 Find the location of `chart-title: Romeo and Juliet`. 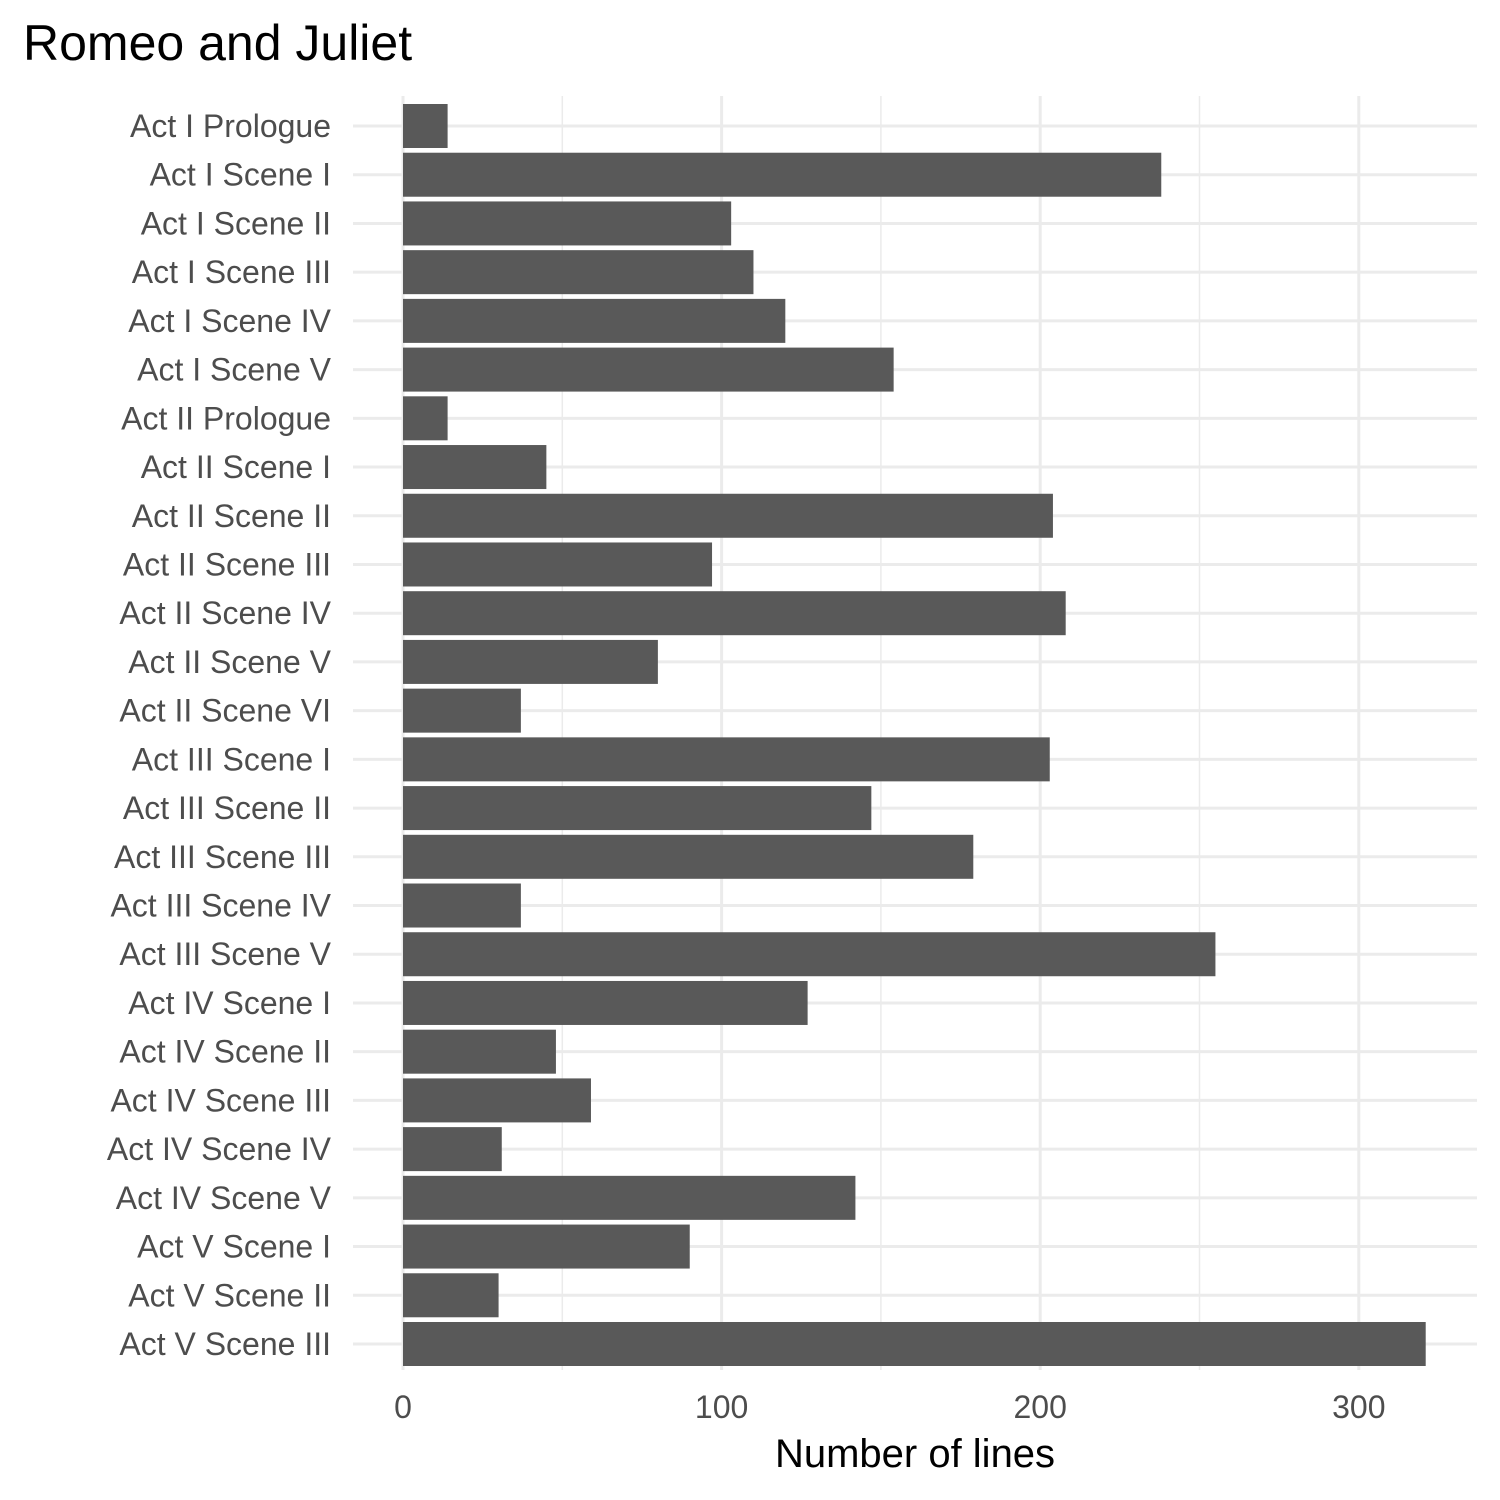

chart-title: Romeo and Juliet is located at coordinates (218, 43).